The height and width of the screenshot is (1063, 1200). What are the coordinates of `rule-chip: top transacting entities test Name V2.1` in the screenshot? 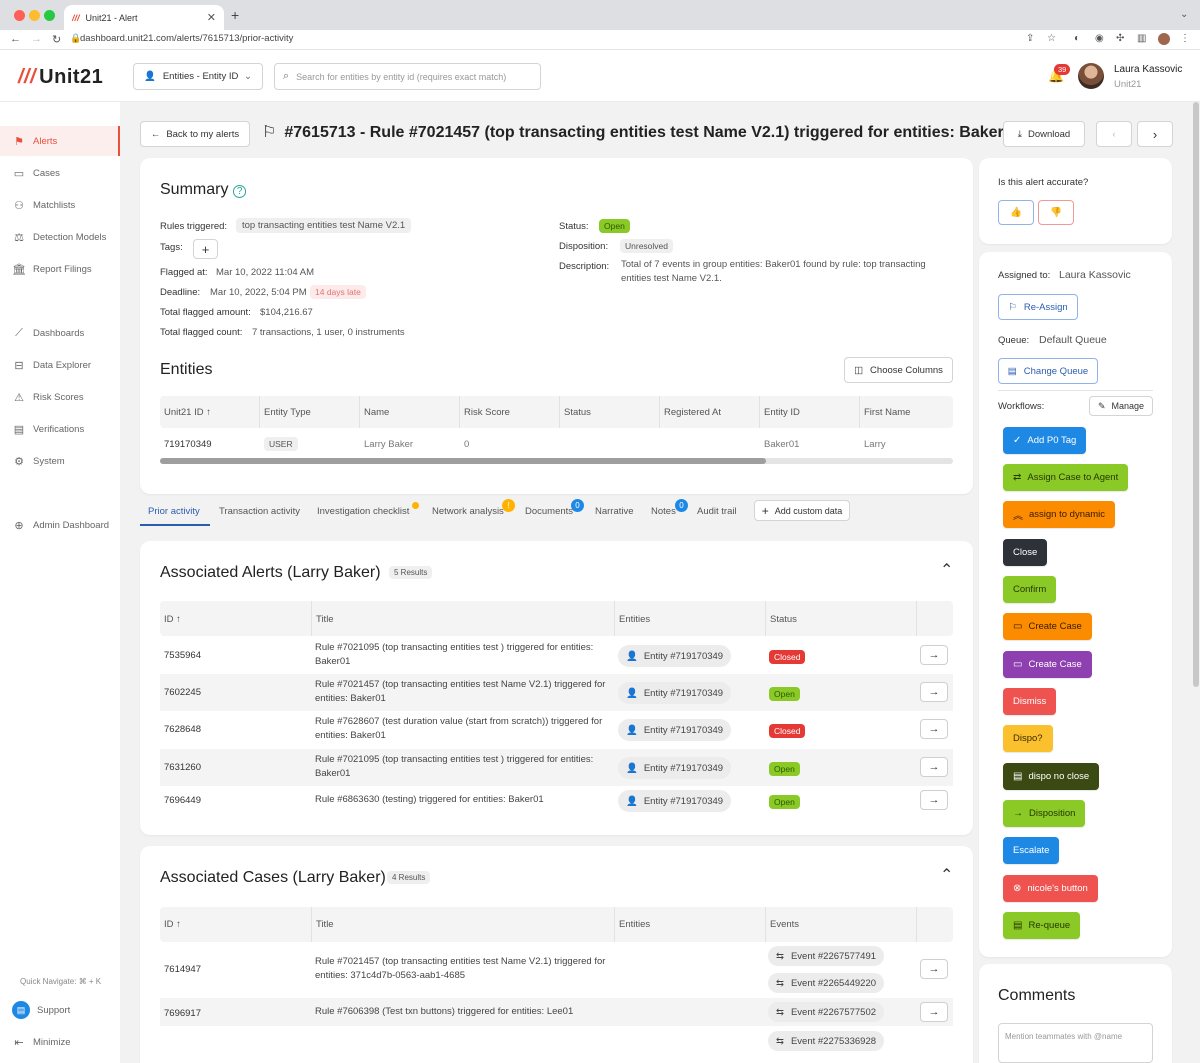 It's located at (324, 225).